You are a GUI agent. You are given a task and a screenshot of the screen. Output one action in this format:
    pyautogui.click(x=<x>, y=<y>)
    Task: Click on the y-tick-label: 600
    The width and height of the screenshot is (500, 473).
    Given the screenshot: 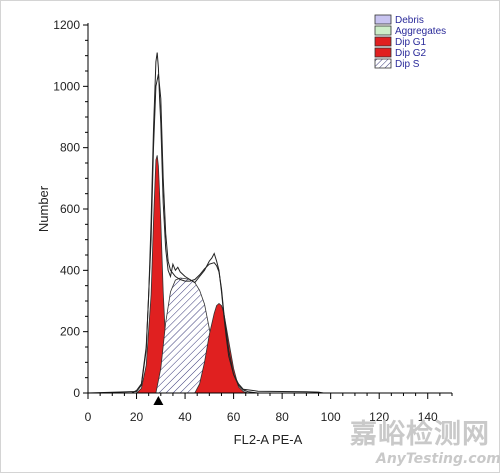 What is the action you would take?
    pyautogui.click(x=70, y=209)
    